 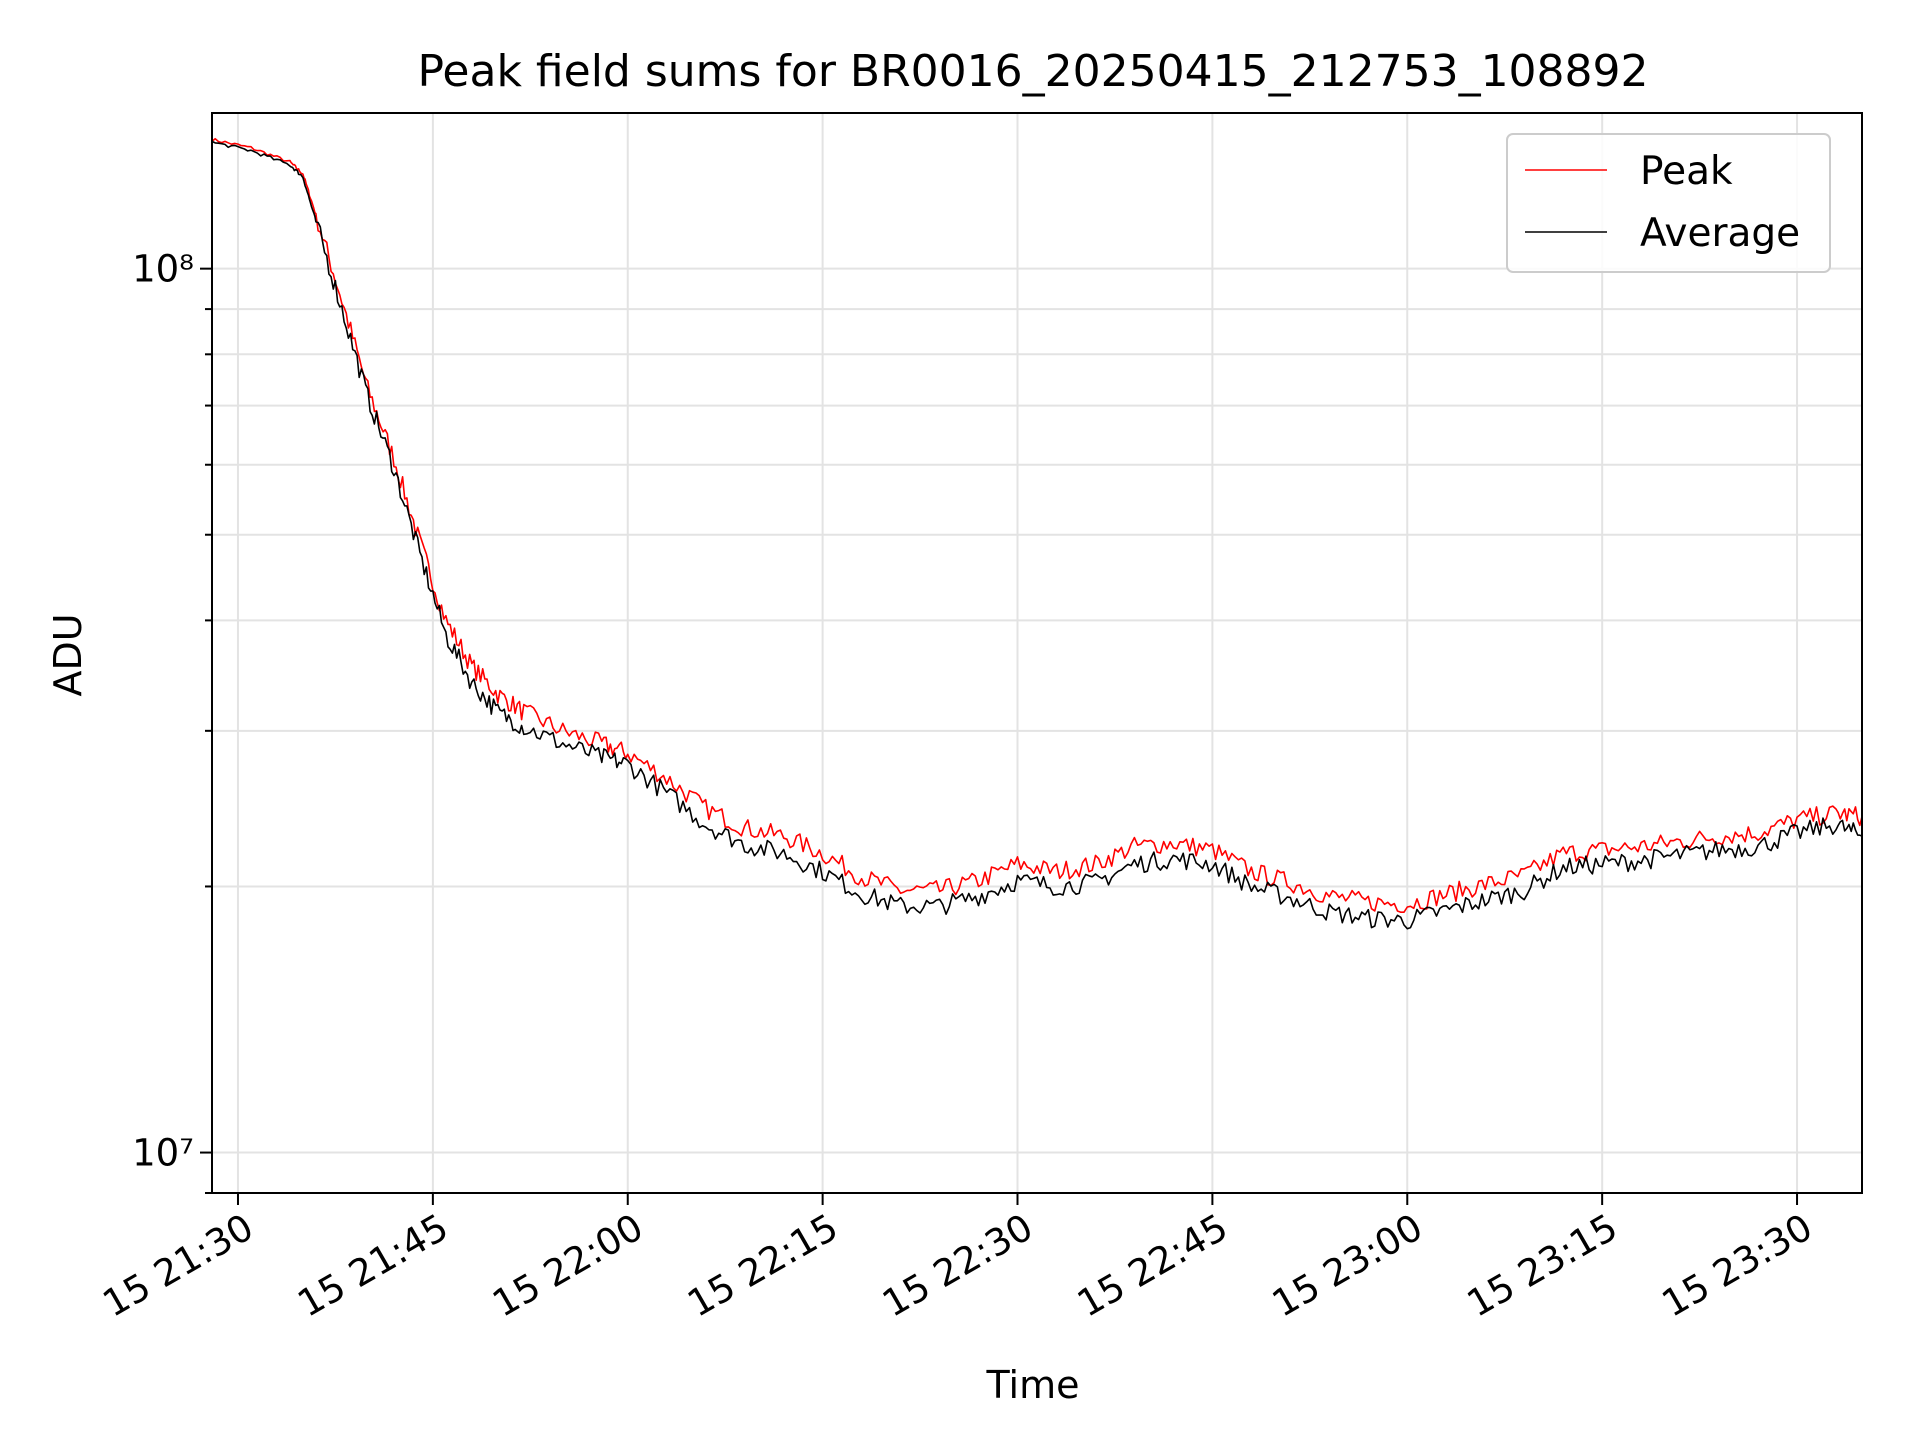 I want to click on legend: Peak Average, so click(x=1668, y=203).